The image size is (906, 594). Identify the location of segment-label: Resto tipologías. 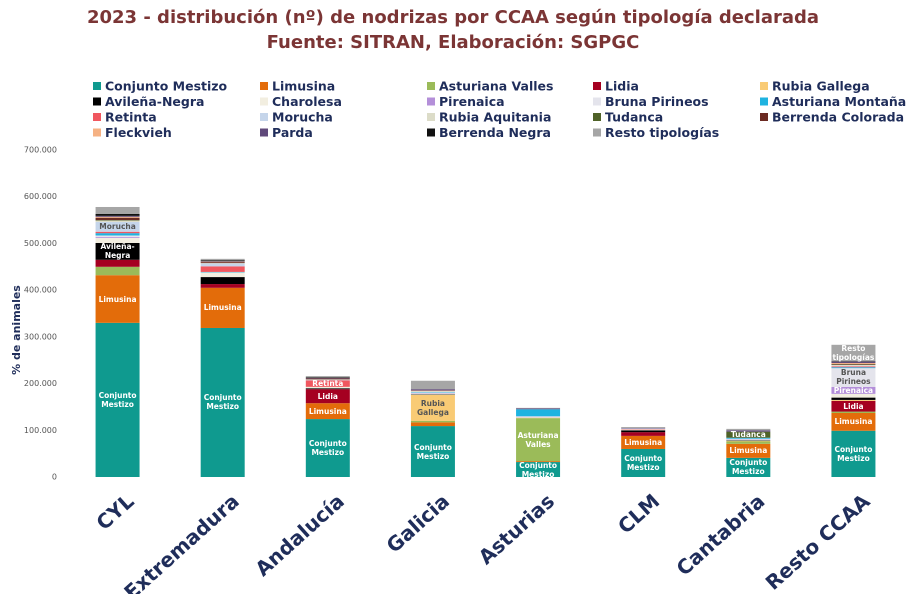
(853, 352).